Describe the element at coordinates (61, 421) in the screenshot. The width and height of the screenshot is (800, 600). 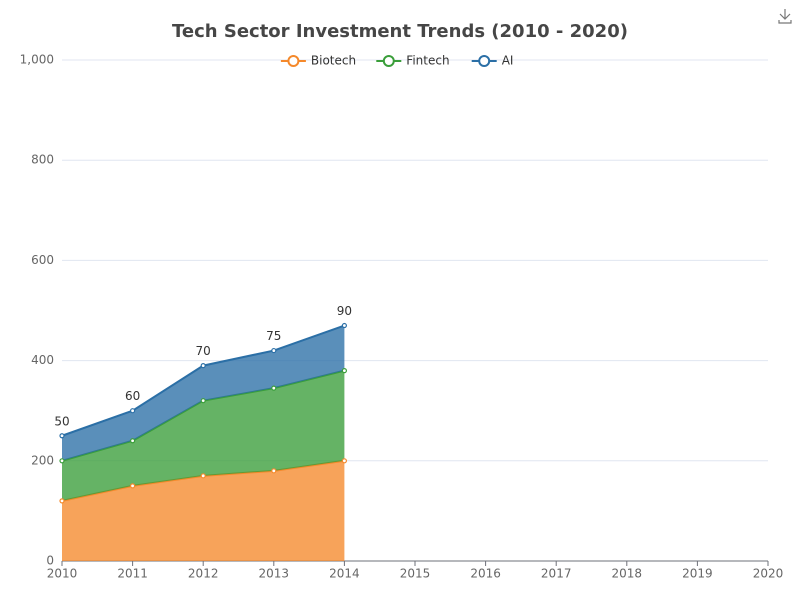
I see `value-label: 50` at that location.